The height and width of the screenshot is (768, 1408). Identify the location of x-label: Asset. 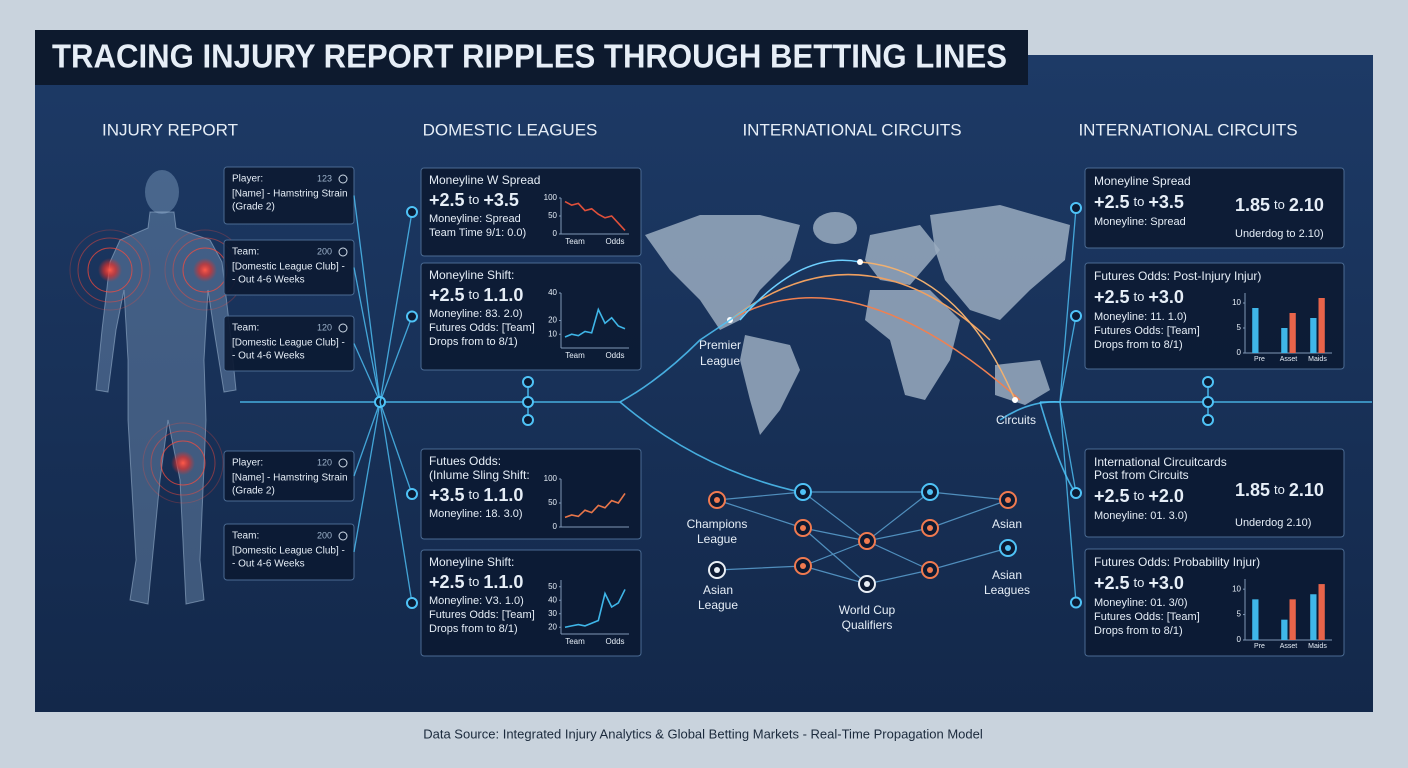
(1289, 646).